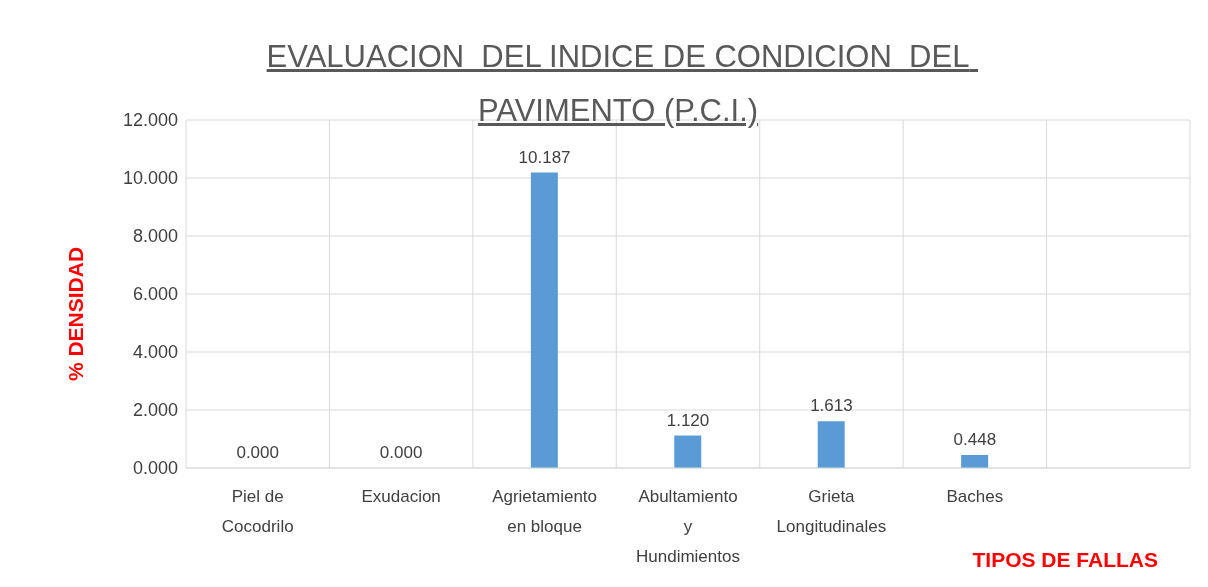  Describe the element at coordinates (975, 496) in the screenshot. I see `x-tick-label: Baches` at that location.